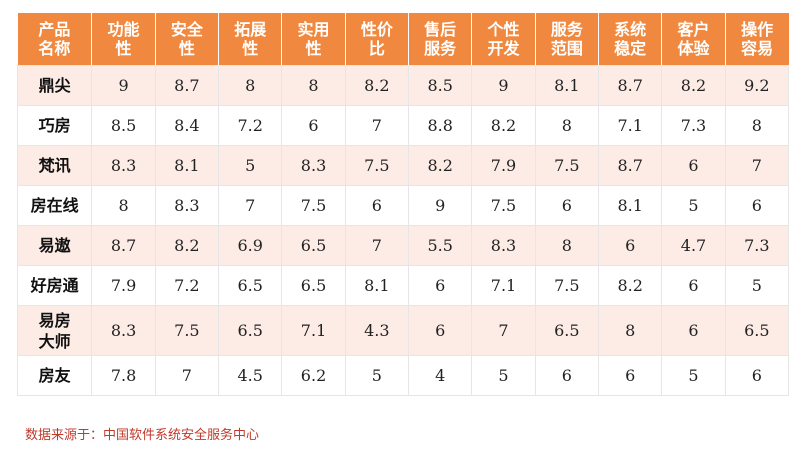 This screenshot has width=809, height=456. Describe the element at coordinates (503, 39) in the screenshot. I see `header-cell: 个性 开发` at that location.